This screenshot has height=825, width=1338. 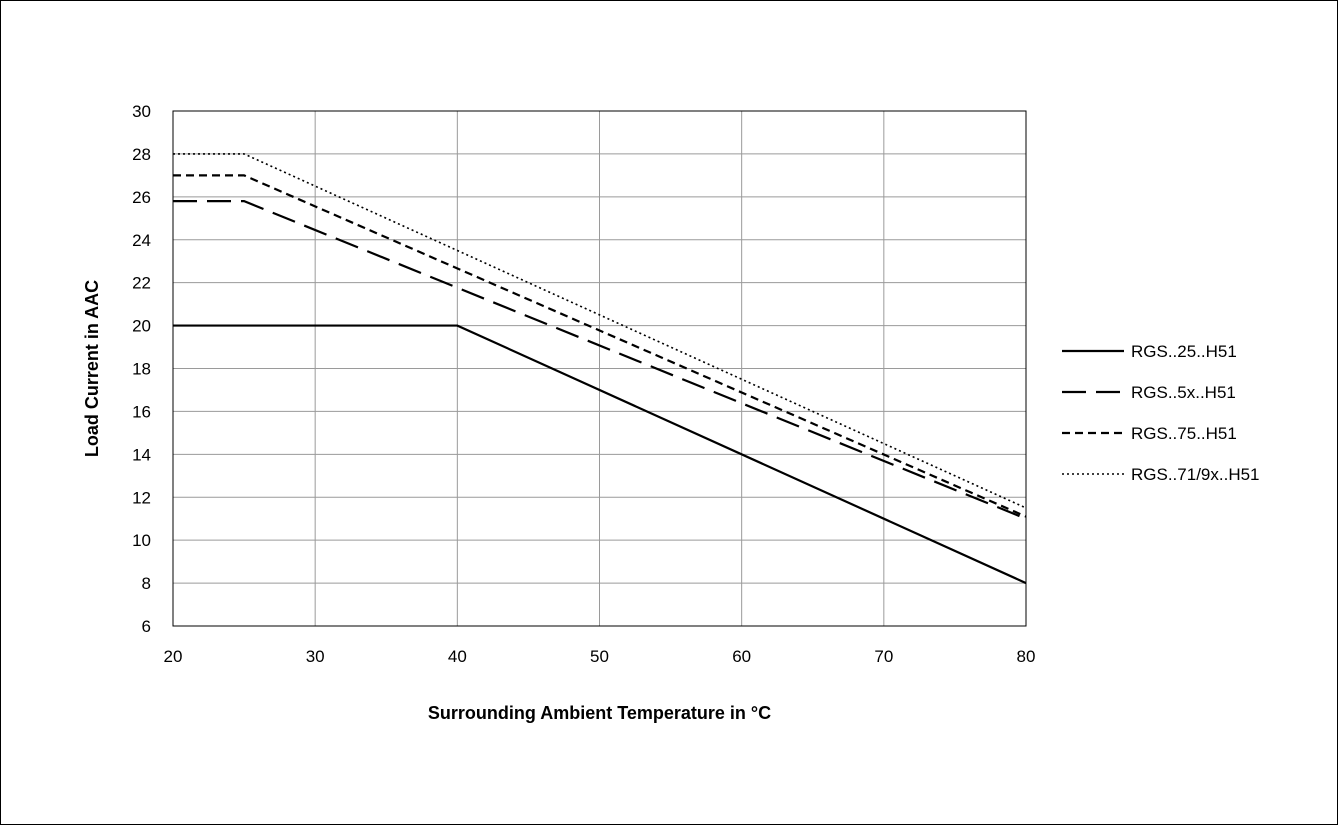 I want to click on legend-label: RGS..75..H51, so click(x=1184, y=433).